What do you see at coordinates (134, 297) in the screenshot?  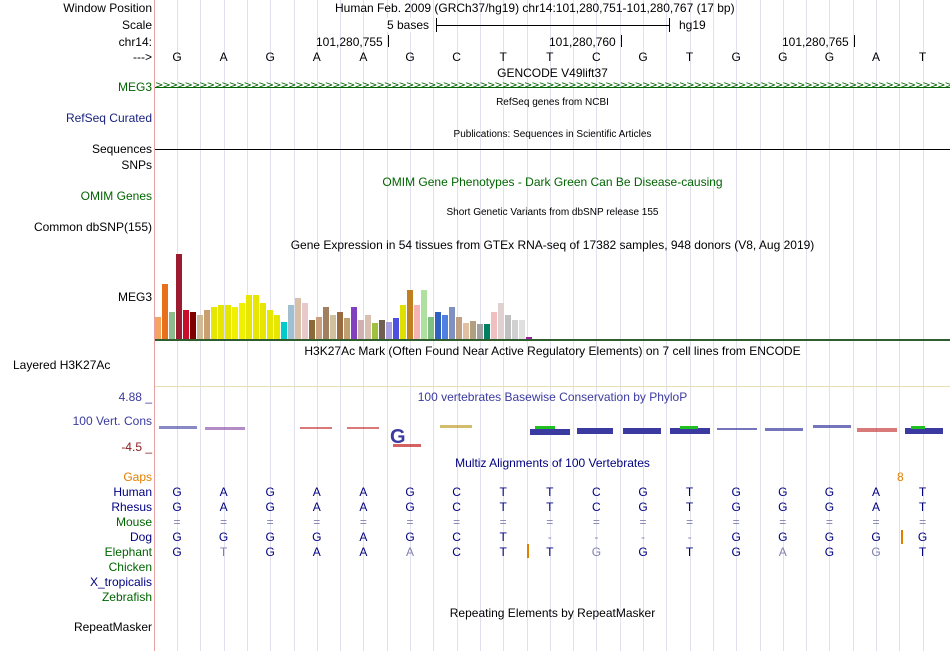 I see `label-meg3-expression: MEG3` at bounding box center [134, 297].